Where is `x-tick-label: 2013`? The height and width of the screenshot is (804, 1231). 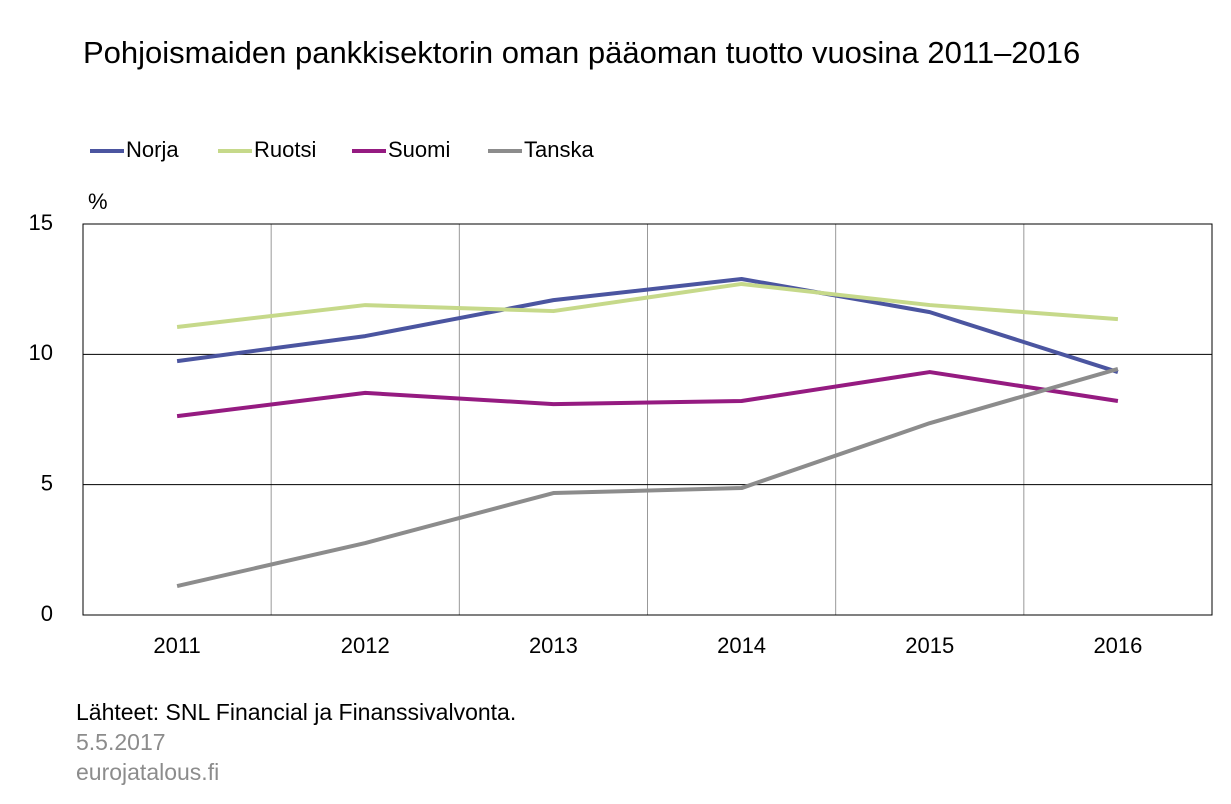 x-tick-label: 2013 is located at coordinates (553, 645).